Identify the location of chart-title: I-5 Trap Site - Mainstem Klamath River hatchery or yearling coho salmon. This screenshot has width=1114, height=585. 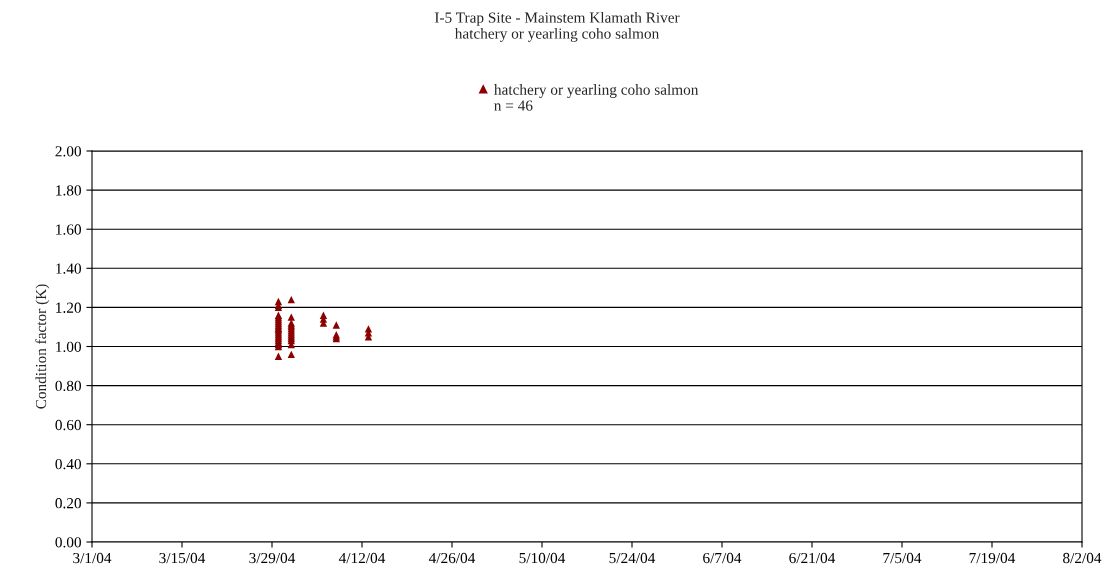
(557, 27).